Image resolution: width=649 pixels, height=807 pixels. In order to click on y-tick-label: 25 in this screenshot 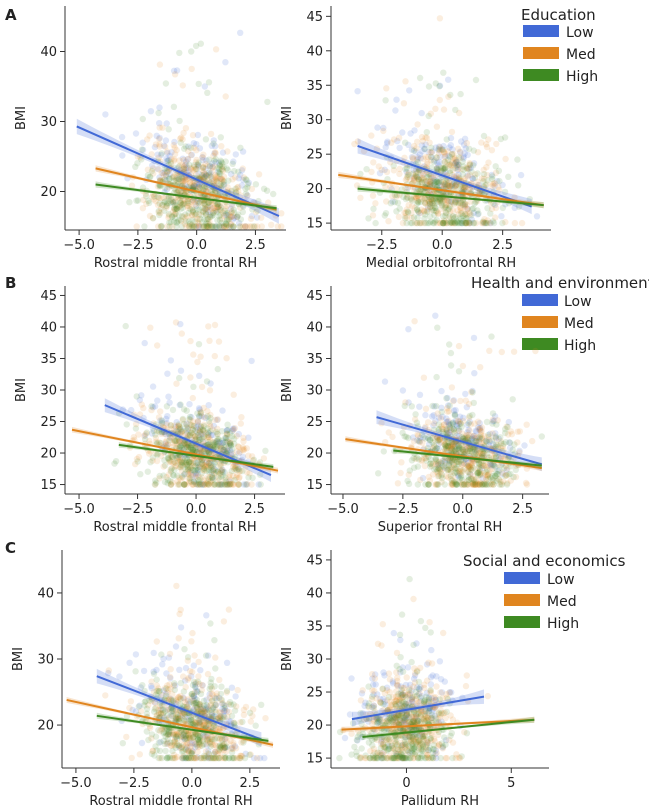, I will do `click(314, 422)`.